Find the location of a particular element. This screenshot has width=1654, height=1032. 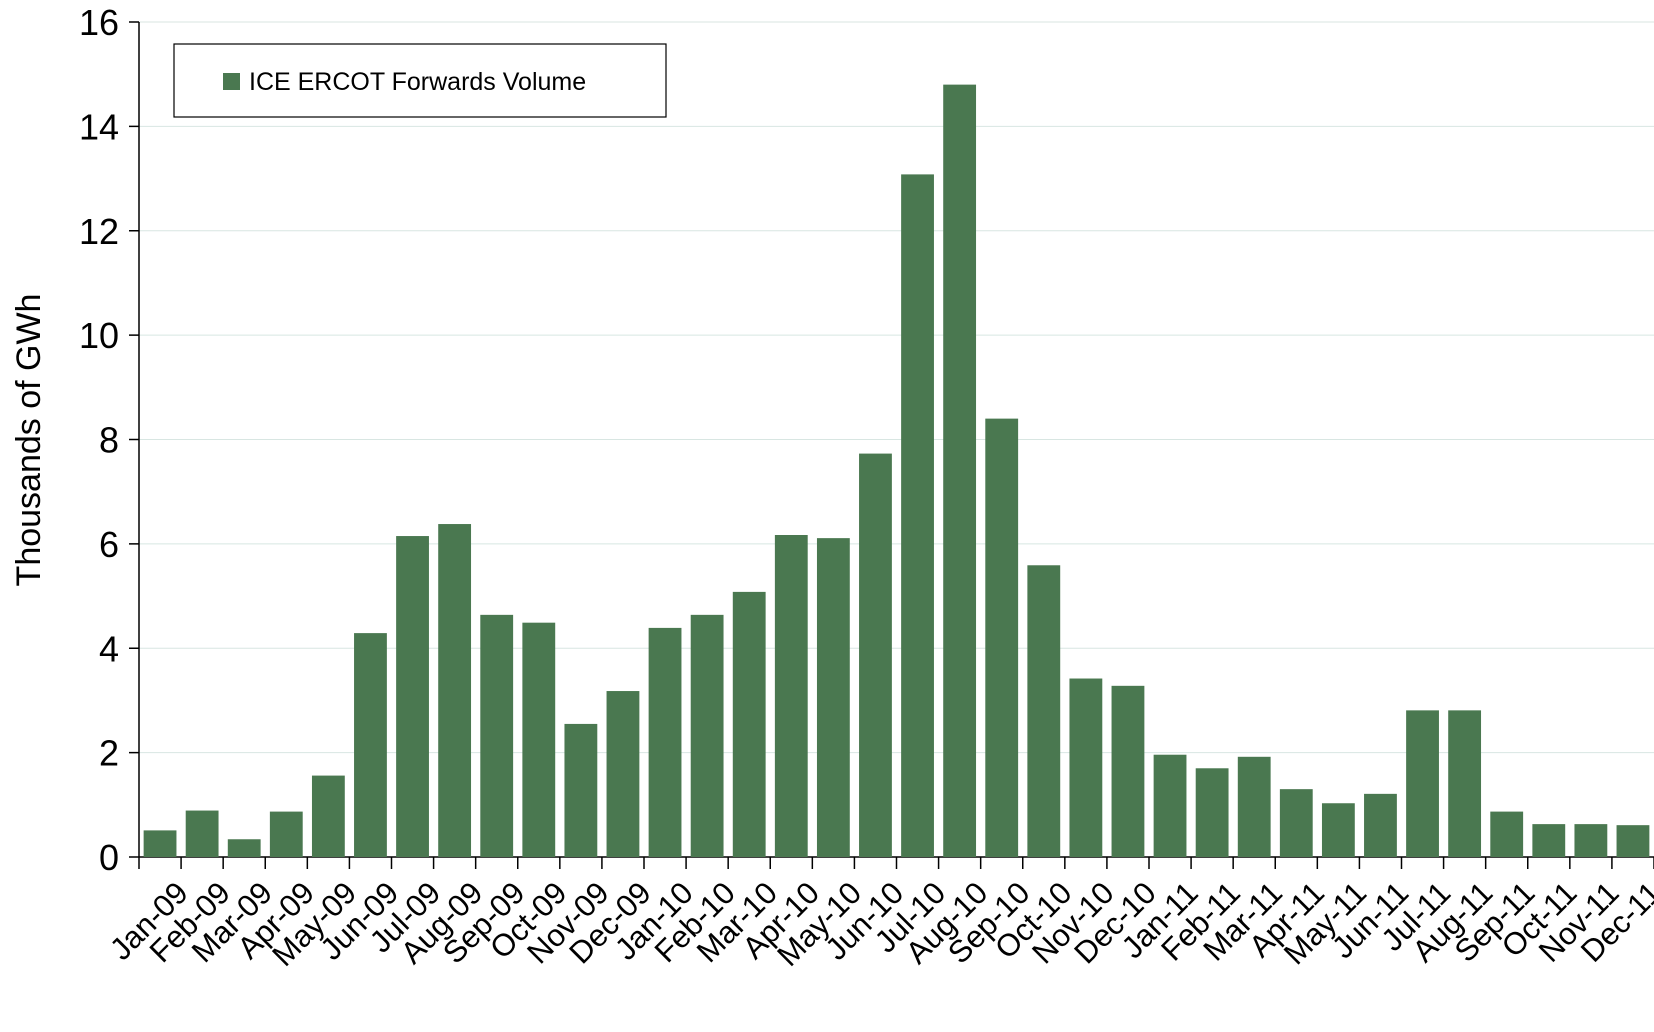

y-tick-label: 16 is located at coordinates (99, 22).